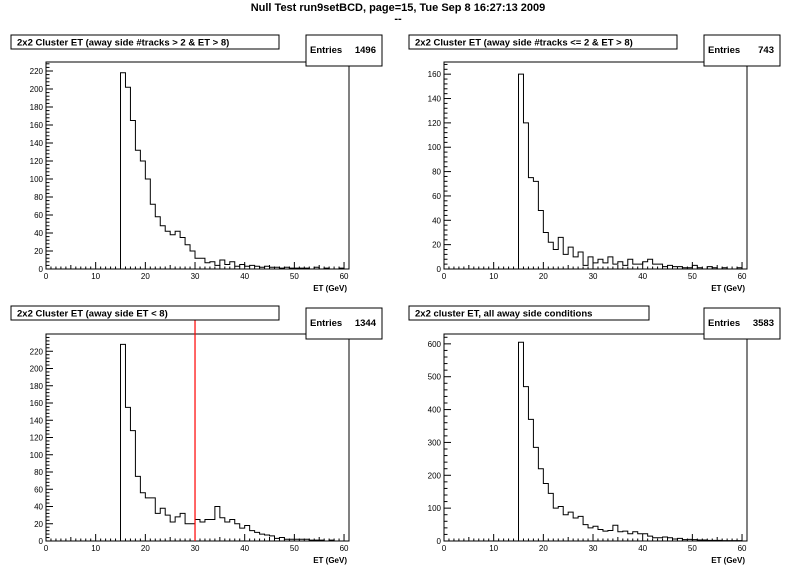  What do you see at coordinates (37, 125) in the screenshot?
I see `y-tick-label: 160` at bounding box center [37, 125].